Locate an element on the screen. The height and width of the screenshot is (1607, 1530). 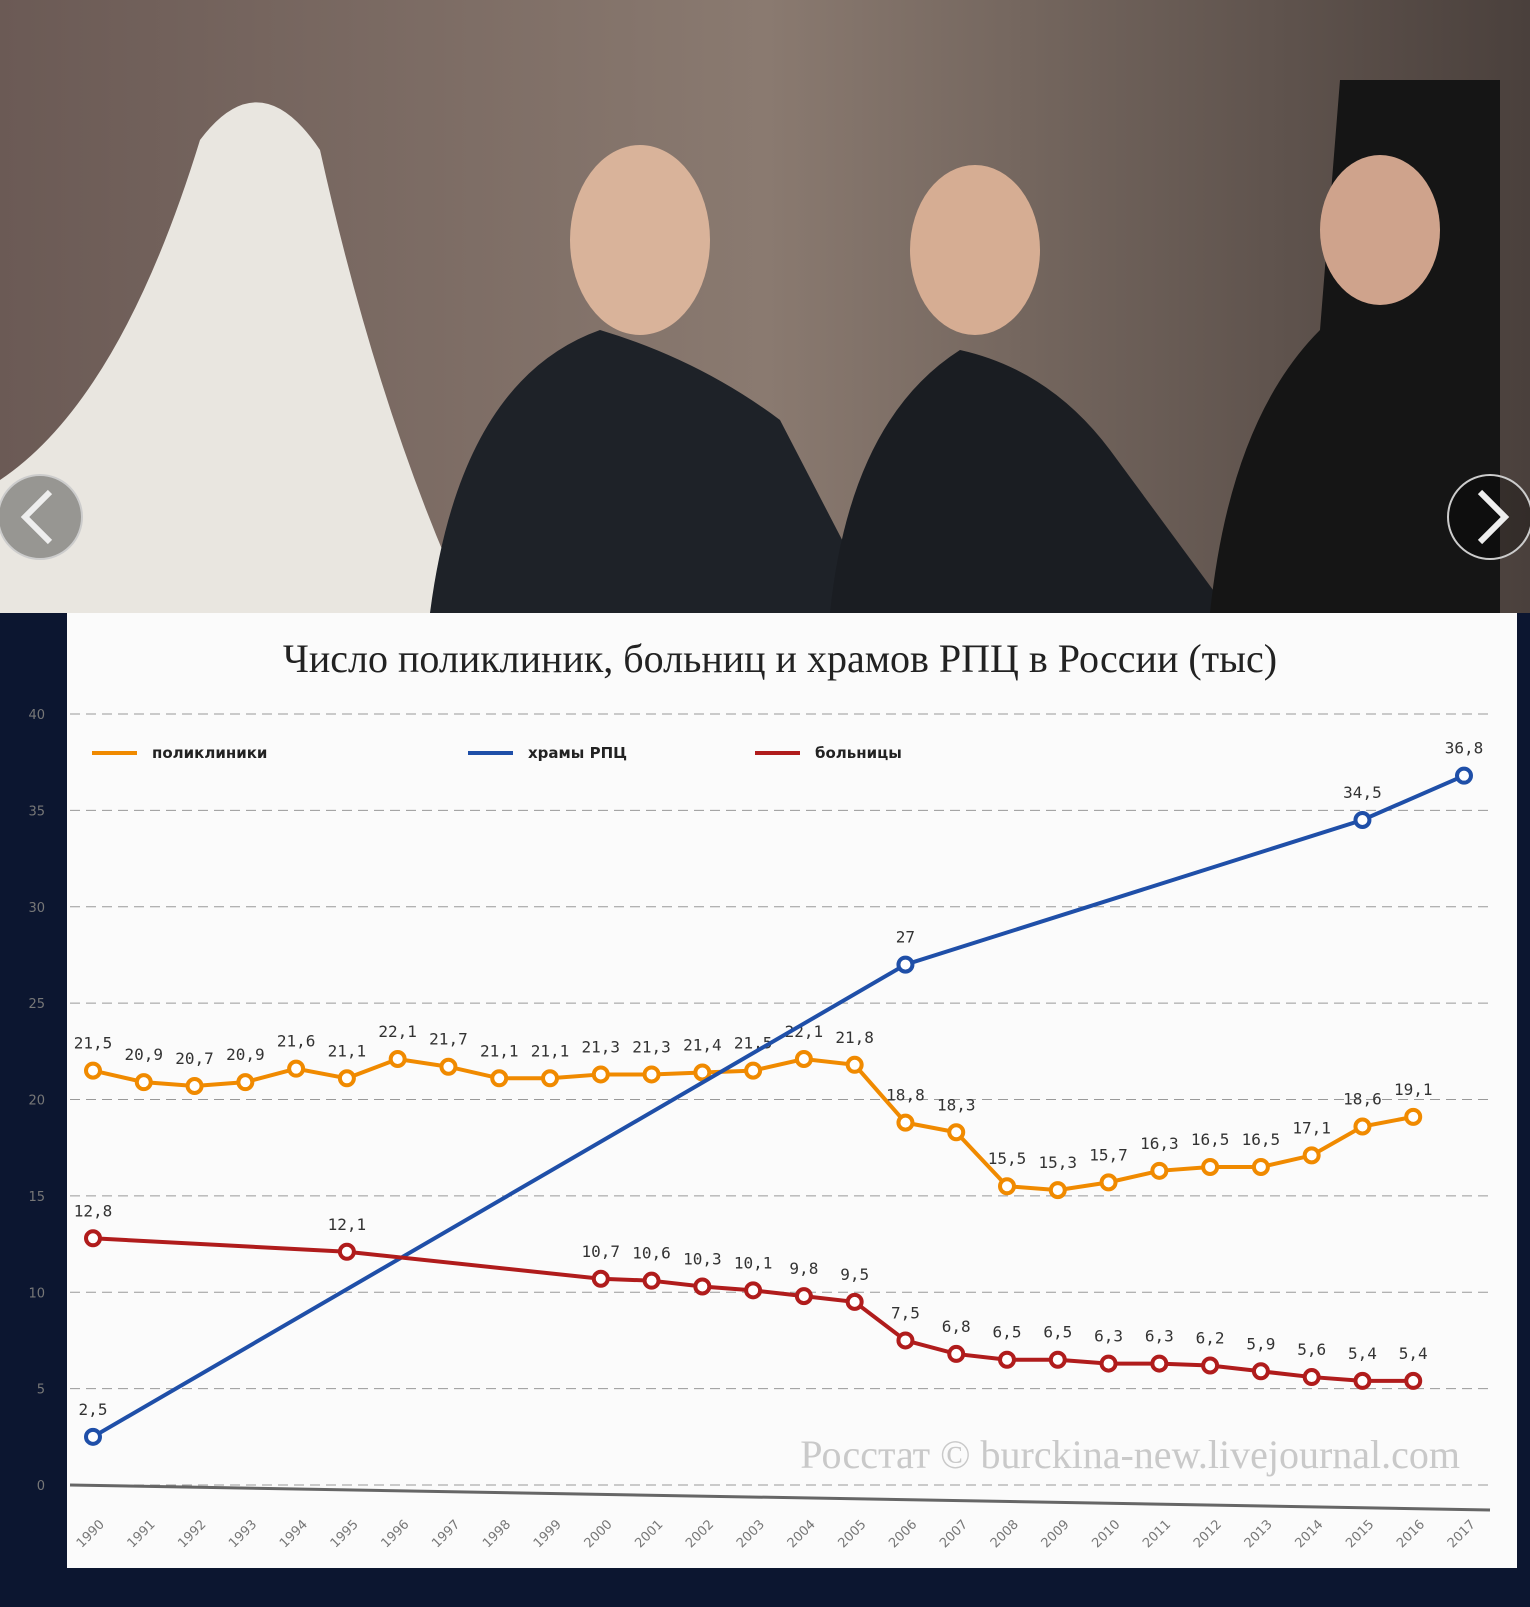
y-tick-label: 10 is located at coordinates (36, 1293).